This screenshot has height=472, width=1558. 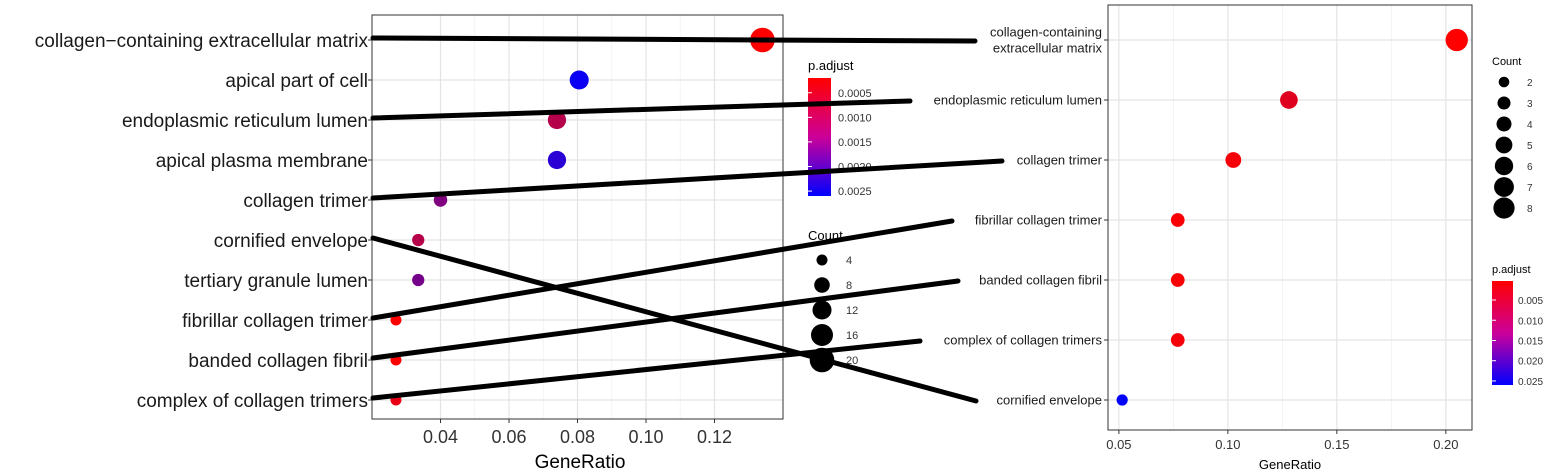 I want to click on right-size-legend-label: 7, so click(x=1530, y=188).